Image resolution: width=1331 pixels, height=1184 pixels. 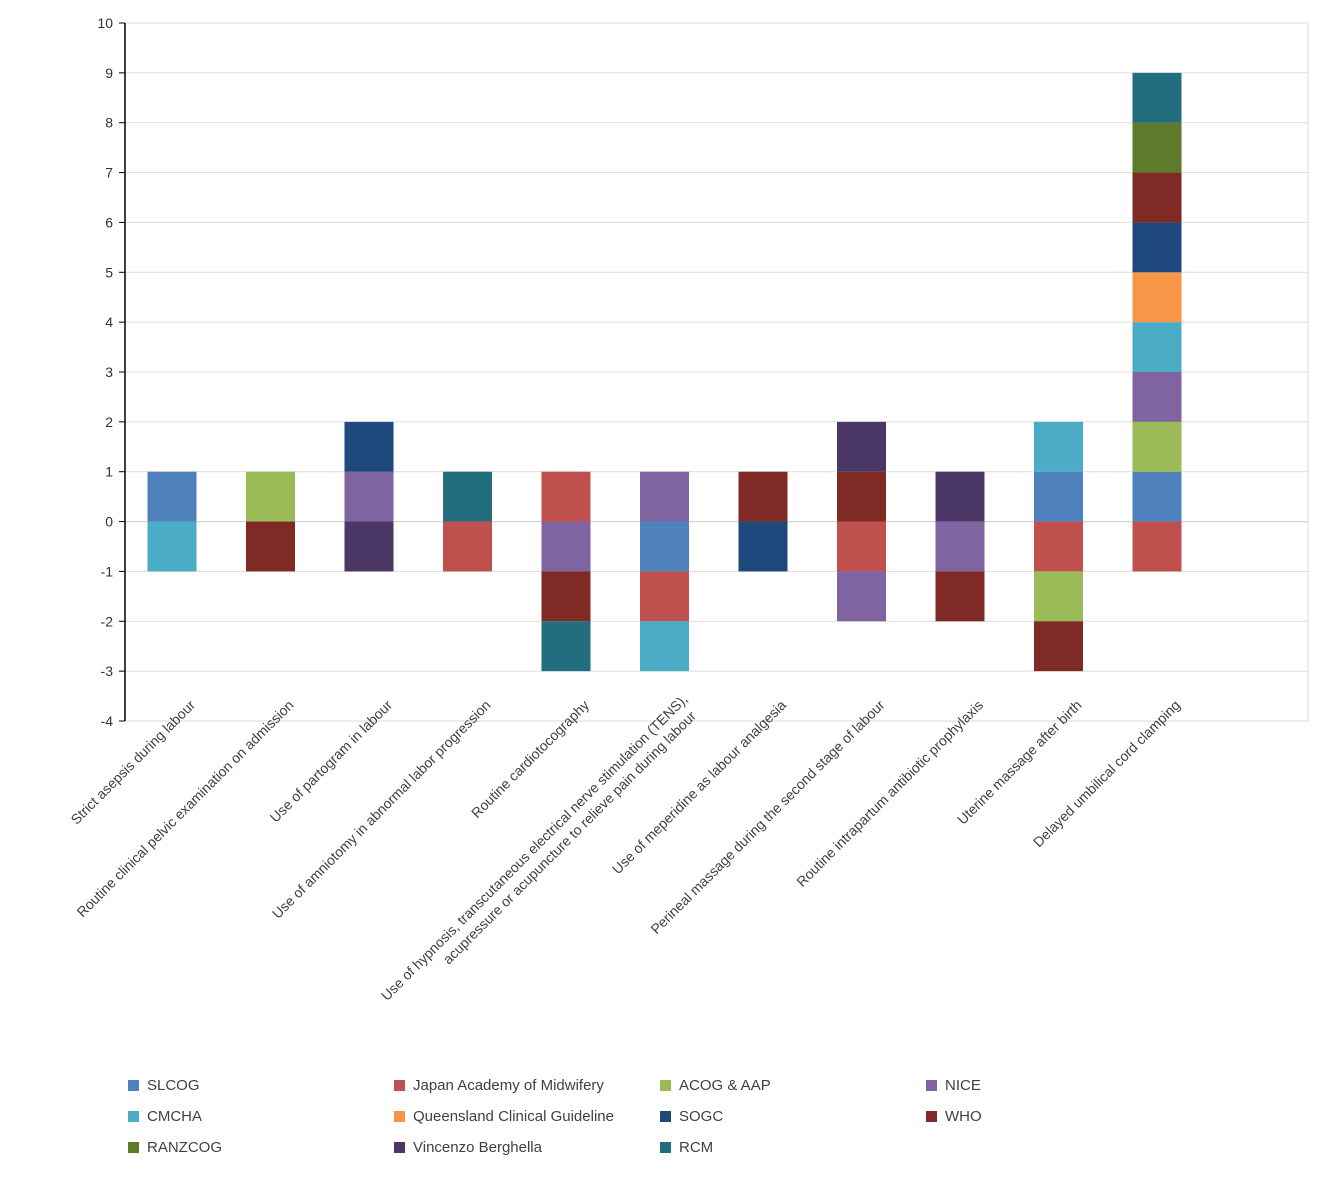 What do you see at coordinates (725, 1085) in the screenshot?
I see `legend-label: ACOG & AAP` at bounding box center [725, 1085].